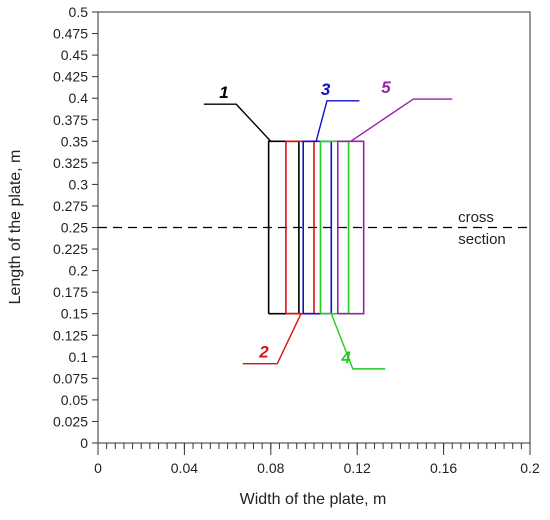  Describe the element at coordinates (79, 184) in the screenshot. I see `y-tick-label: 0.3` at that location.